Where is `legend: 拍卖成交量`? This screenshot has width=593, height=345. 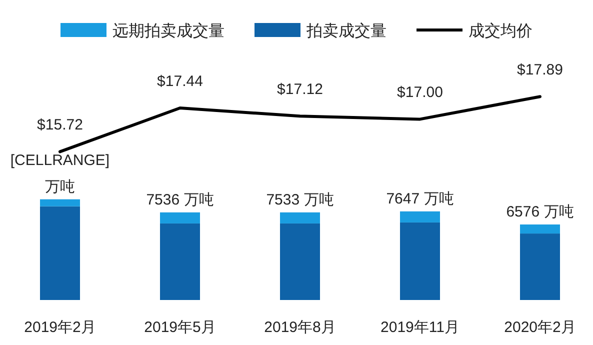
legend: 拍卖成交量 is located at coordinates (320, 31).